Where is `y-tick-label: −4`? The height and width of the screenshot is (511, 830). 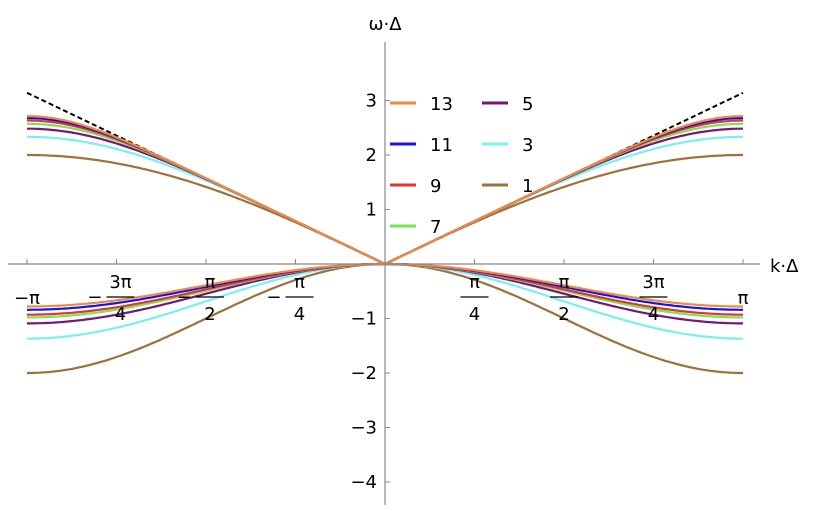
y-tick-label: −4 is located at coordinates (363, 482).